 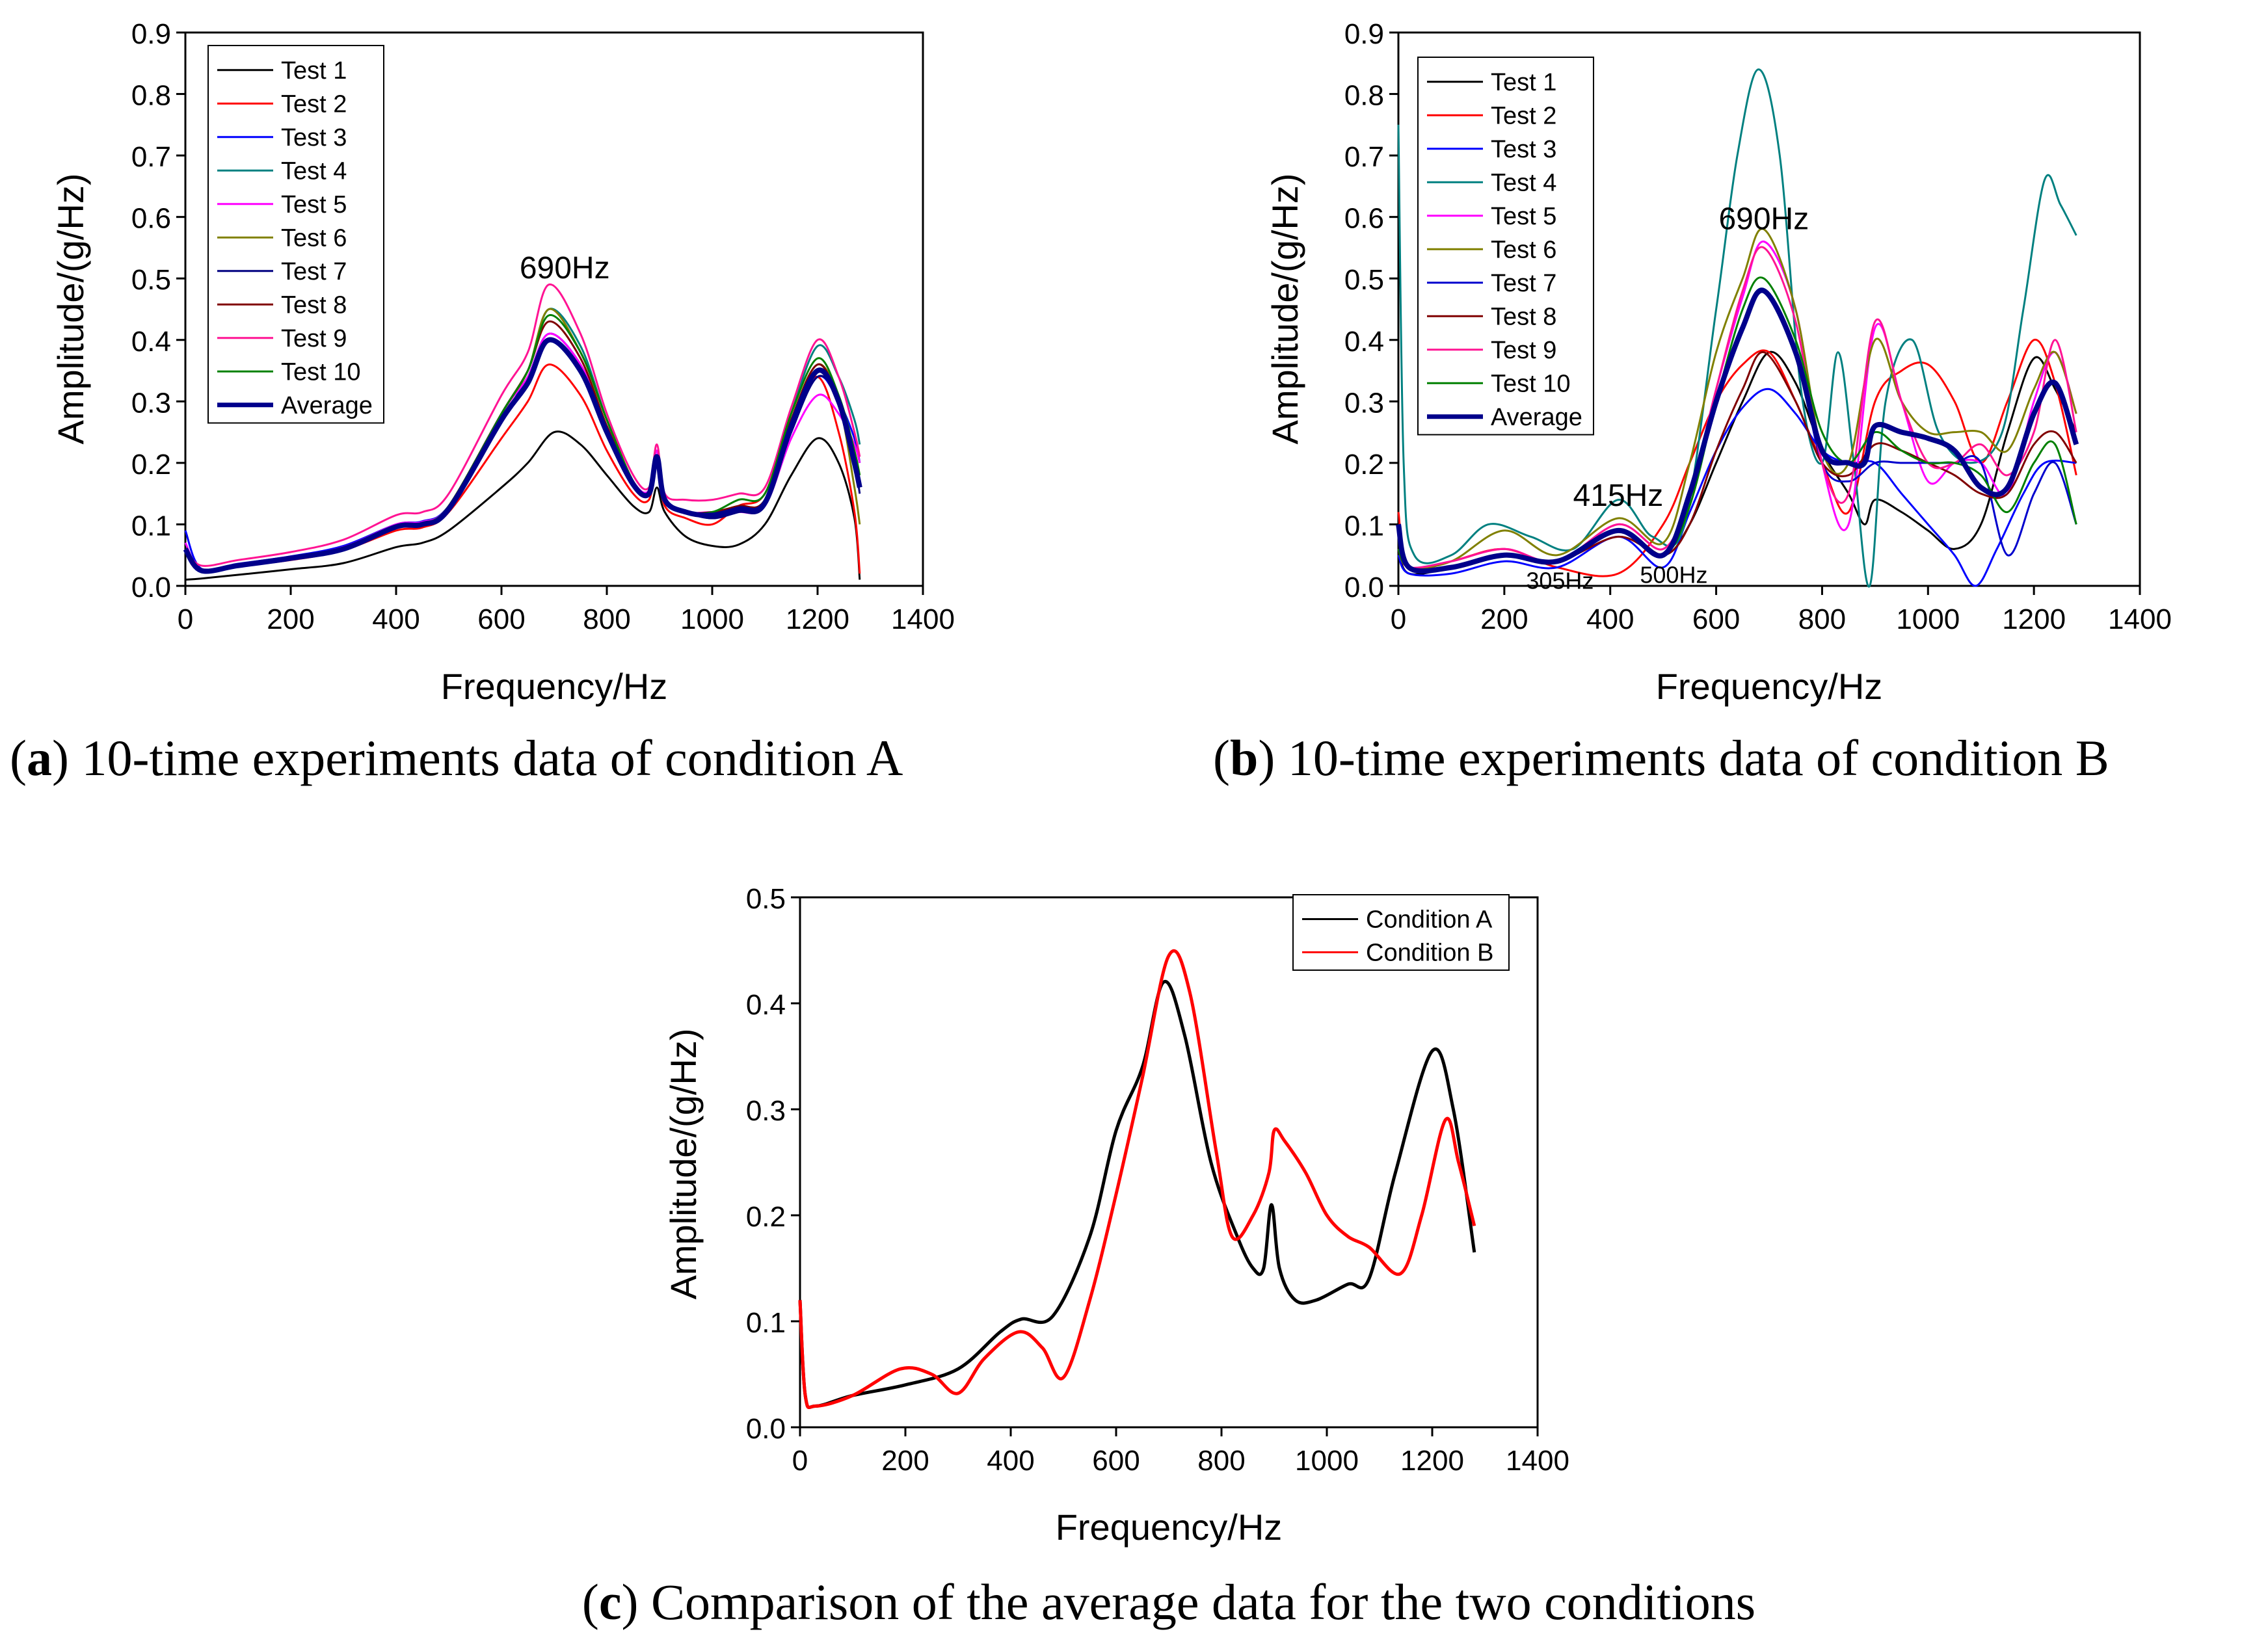 What do you see at coordinates (151, 465) in the screenshot?
I see `y-tick-label: 0.2` at bounding box center [151, 465].